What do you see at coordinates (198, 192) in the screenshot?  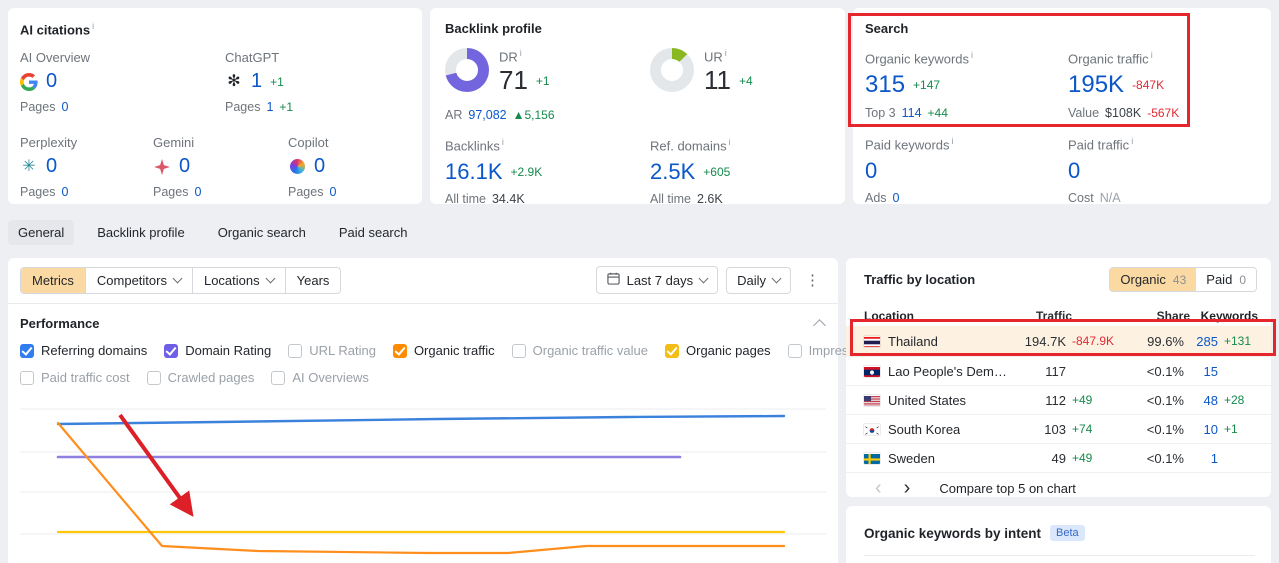 I see `gemini-pages: 0` at bounding box center [198, 192].